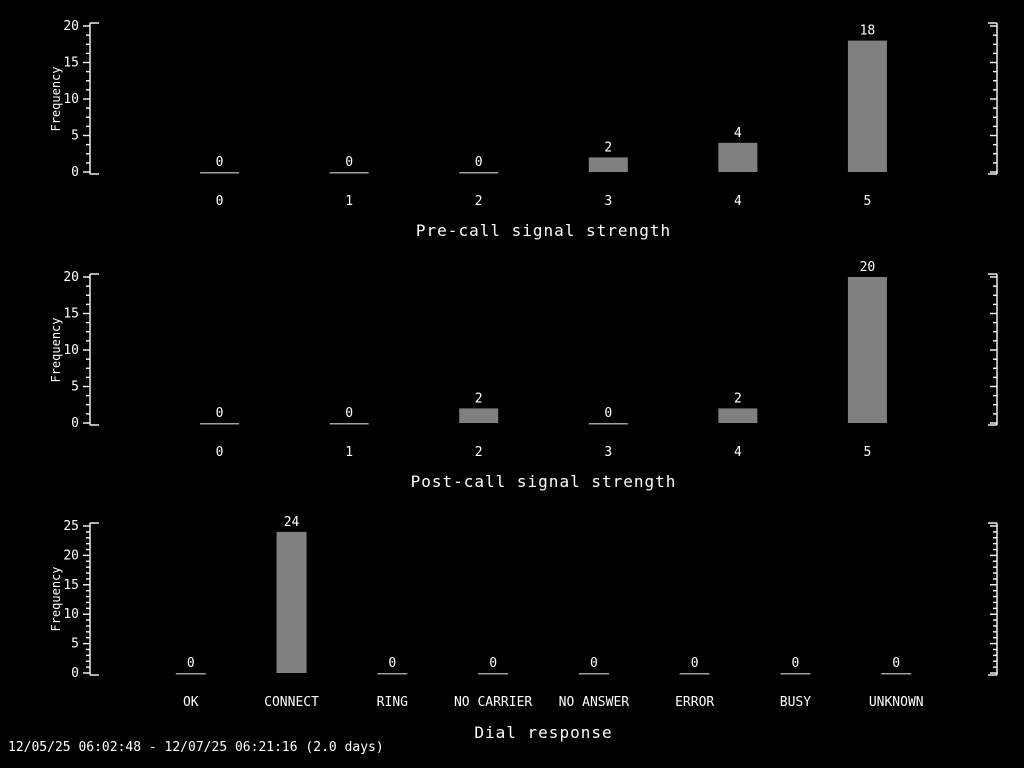 This screenshot has width=1024, height=768. I want to click on chart-title-dial-response: Dial response, so click(543, 732).